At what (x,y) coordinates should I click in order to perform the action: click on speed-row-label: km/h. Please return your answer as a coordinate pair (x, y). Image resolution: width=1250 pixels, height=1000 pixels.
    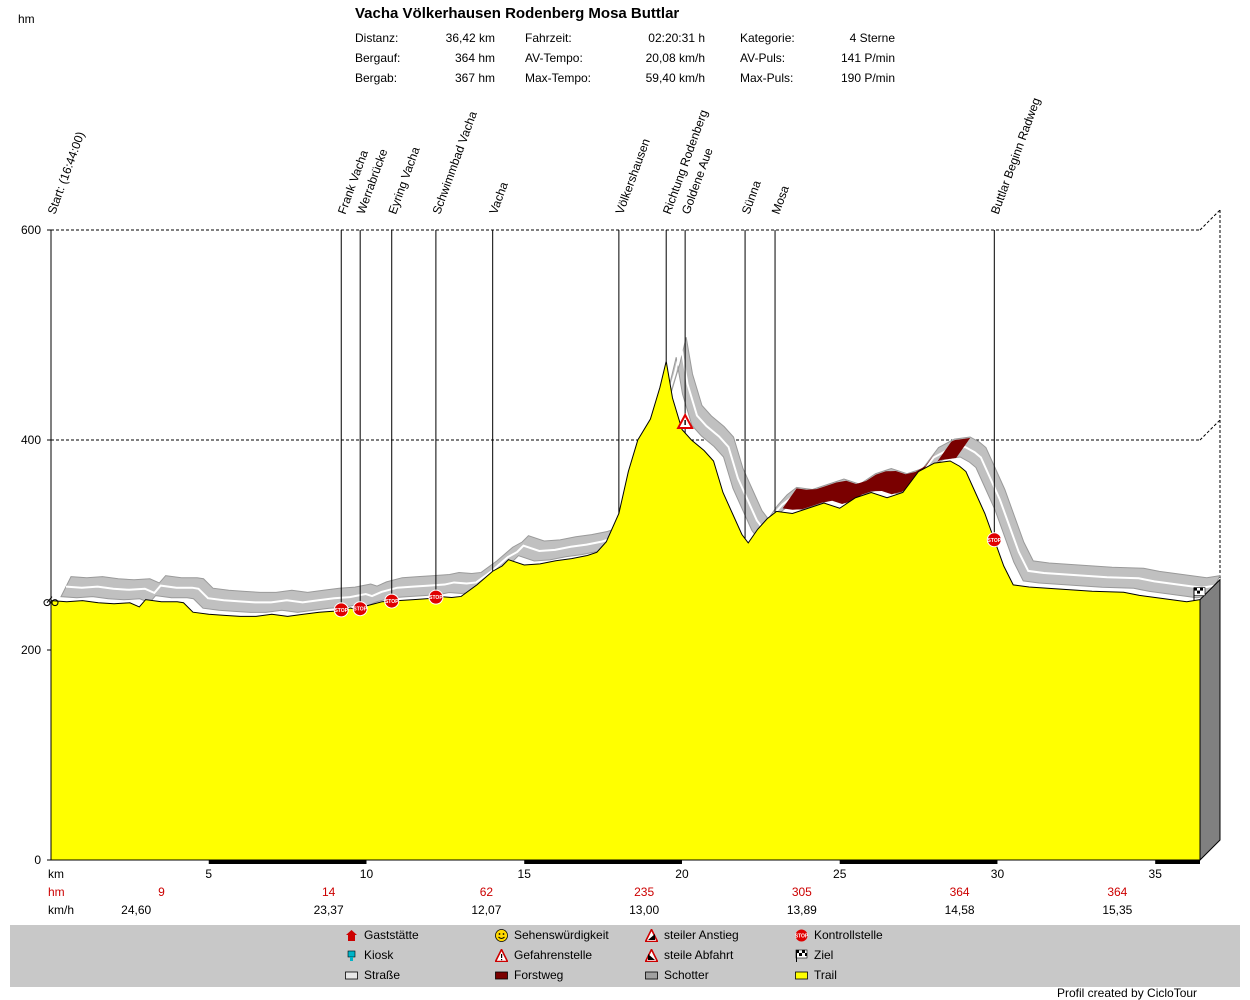
    Looking at the image, I should click on (61, 910).